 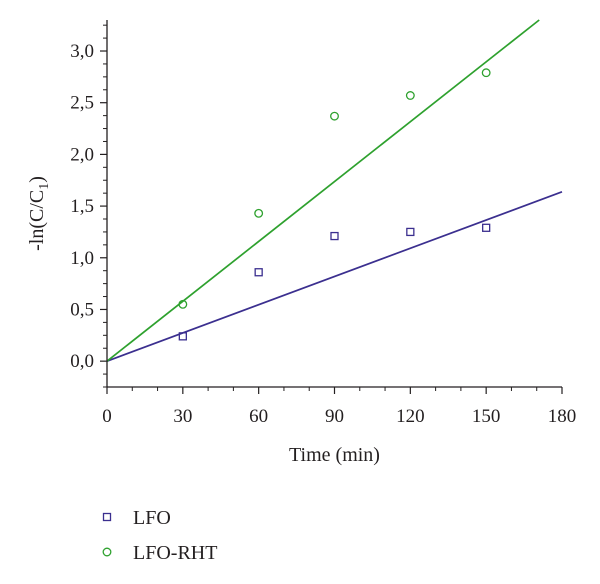 What do you see at coordinates (152, 518) in the screenshot?
I see `legend-label-lfo: LFO` at bounding box center [152, 518].